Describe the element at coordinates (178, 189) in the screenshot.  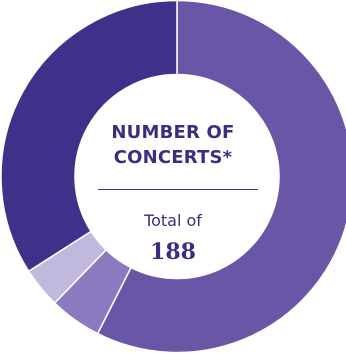
I see `title-divider` at that location.